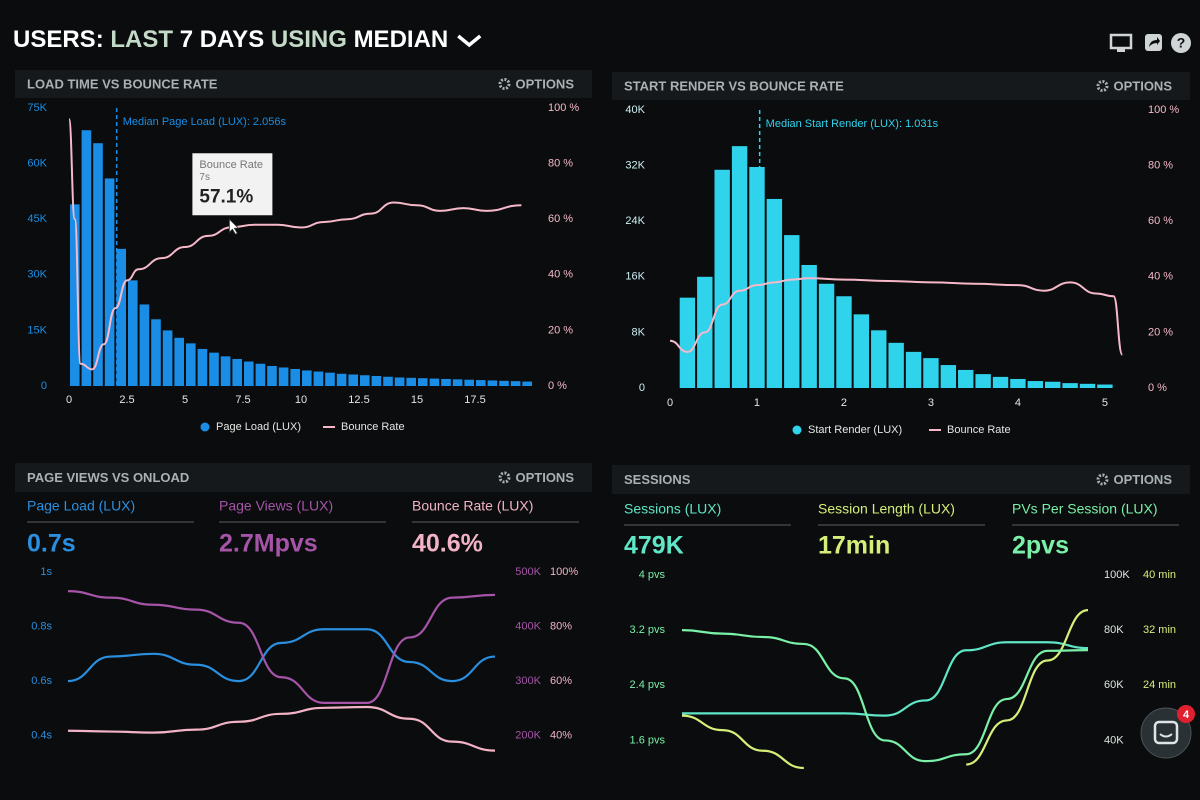 The width and height of the screenshot is (1200, 800). I want to click on legend-label: Start Render (LUX), so click(855, 430).